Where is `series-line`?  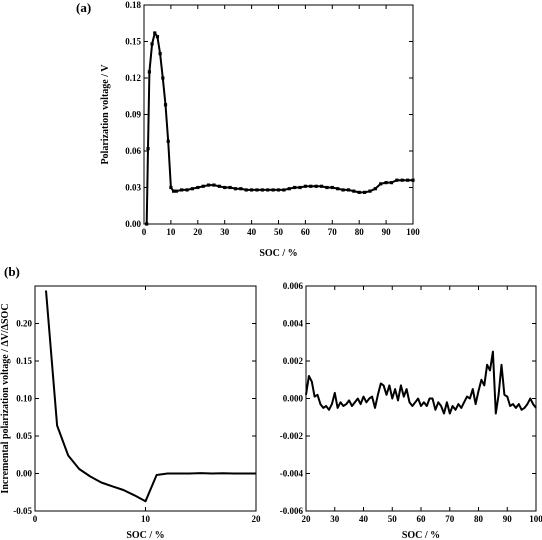
series-line is located at coordinates (421, 382).